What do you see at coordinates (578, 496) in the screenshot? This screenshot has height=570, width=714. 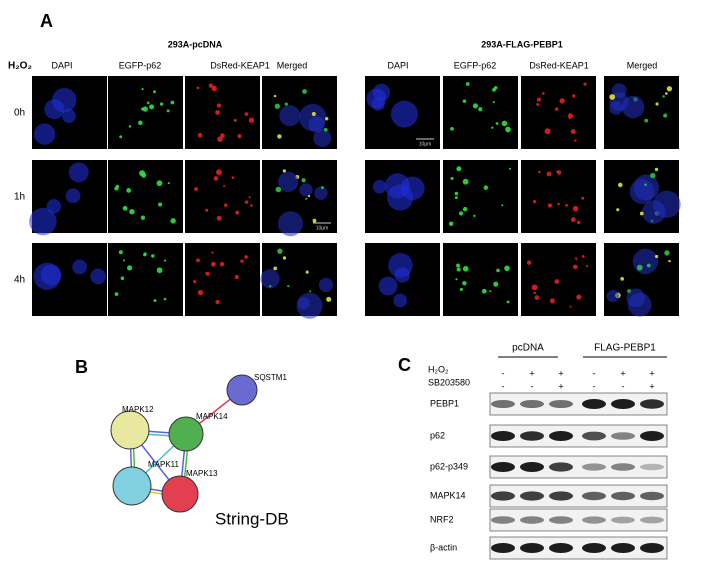 I see `blot-strip` at bounding box center [578, 496].